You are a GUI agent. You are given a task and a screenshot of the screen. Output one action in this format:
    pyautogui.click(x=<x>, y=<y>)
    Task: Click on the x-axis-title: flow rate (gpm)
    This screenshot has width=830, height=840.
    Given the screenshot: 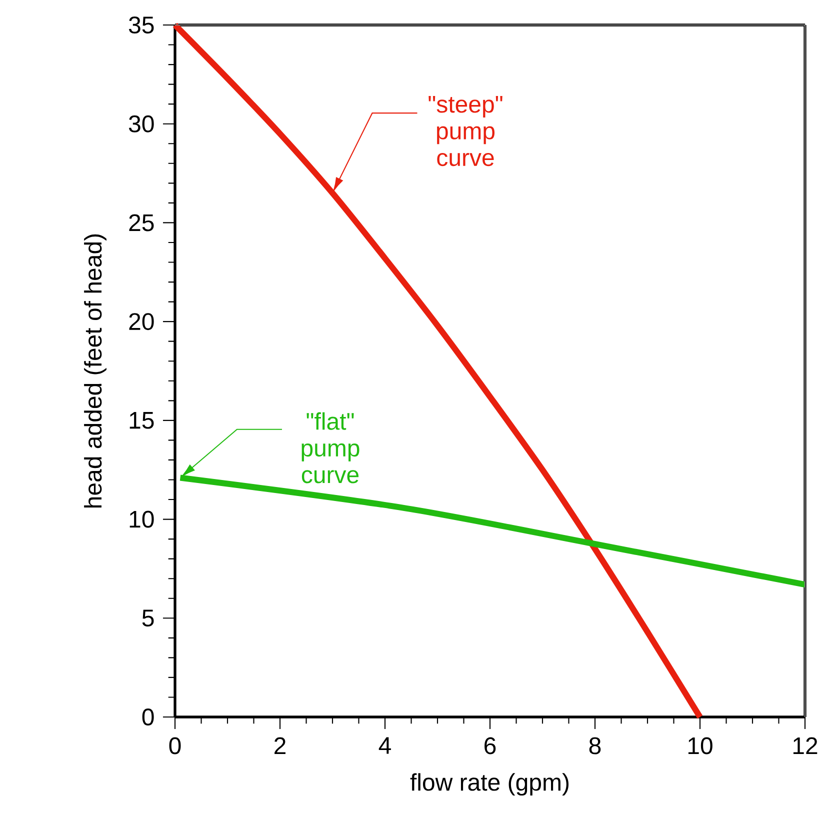 What is the action you would take?
    pyautogui.click(x=489, y=784)
    